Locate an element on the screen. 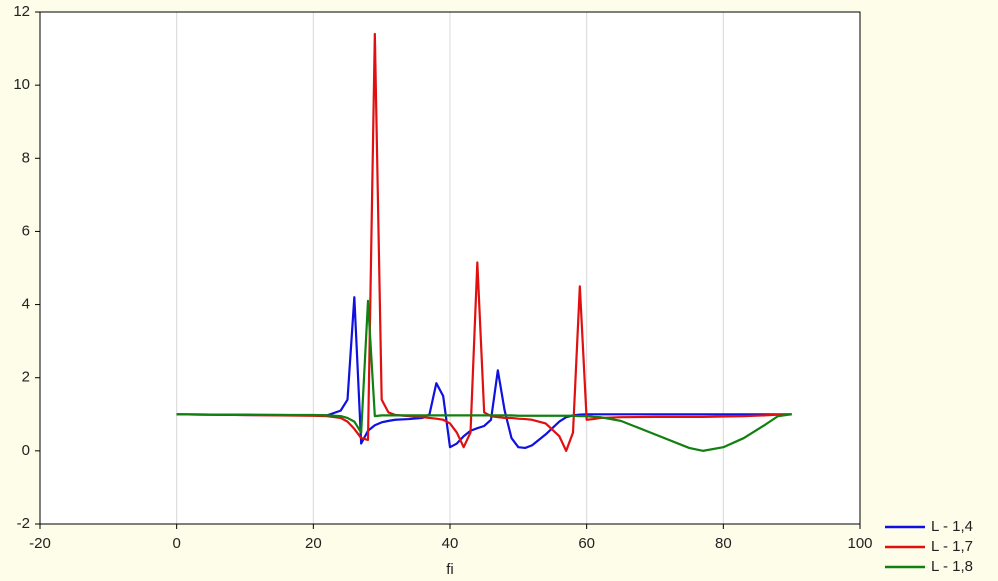 This screenshot has height=581, width=998. x-tick-label: 80 is located at coordinates (723, 543).